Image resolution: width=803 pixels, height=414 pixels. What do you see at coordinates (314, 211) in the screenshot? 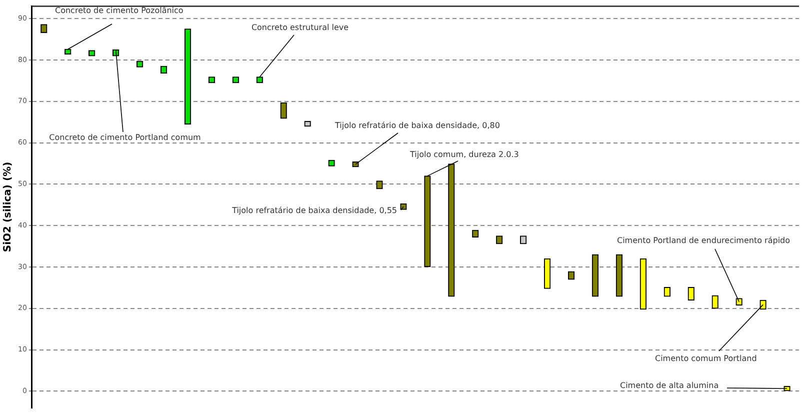
I see `annotation: Tijolo refratário de baixa densidade, 0,55` at bounding box center [314, 211].